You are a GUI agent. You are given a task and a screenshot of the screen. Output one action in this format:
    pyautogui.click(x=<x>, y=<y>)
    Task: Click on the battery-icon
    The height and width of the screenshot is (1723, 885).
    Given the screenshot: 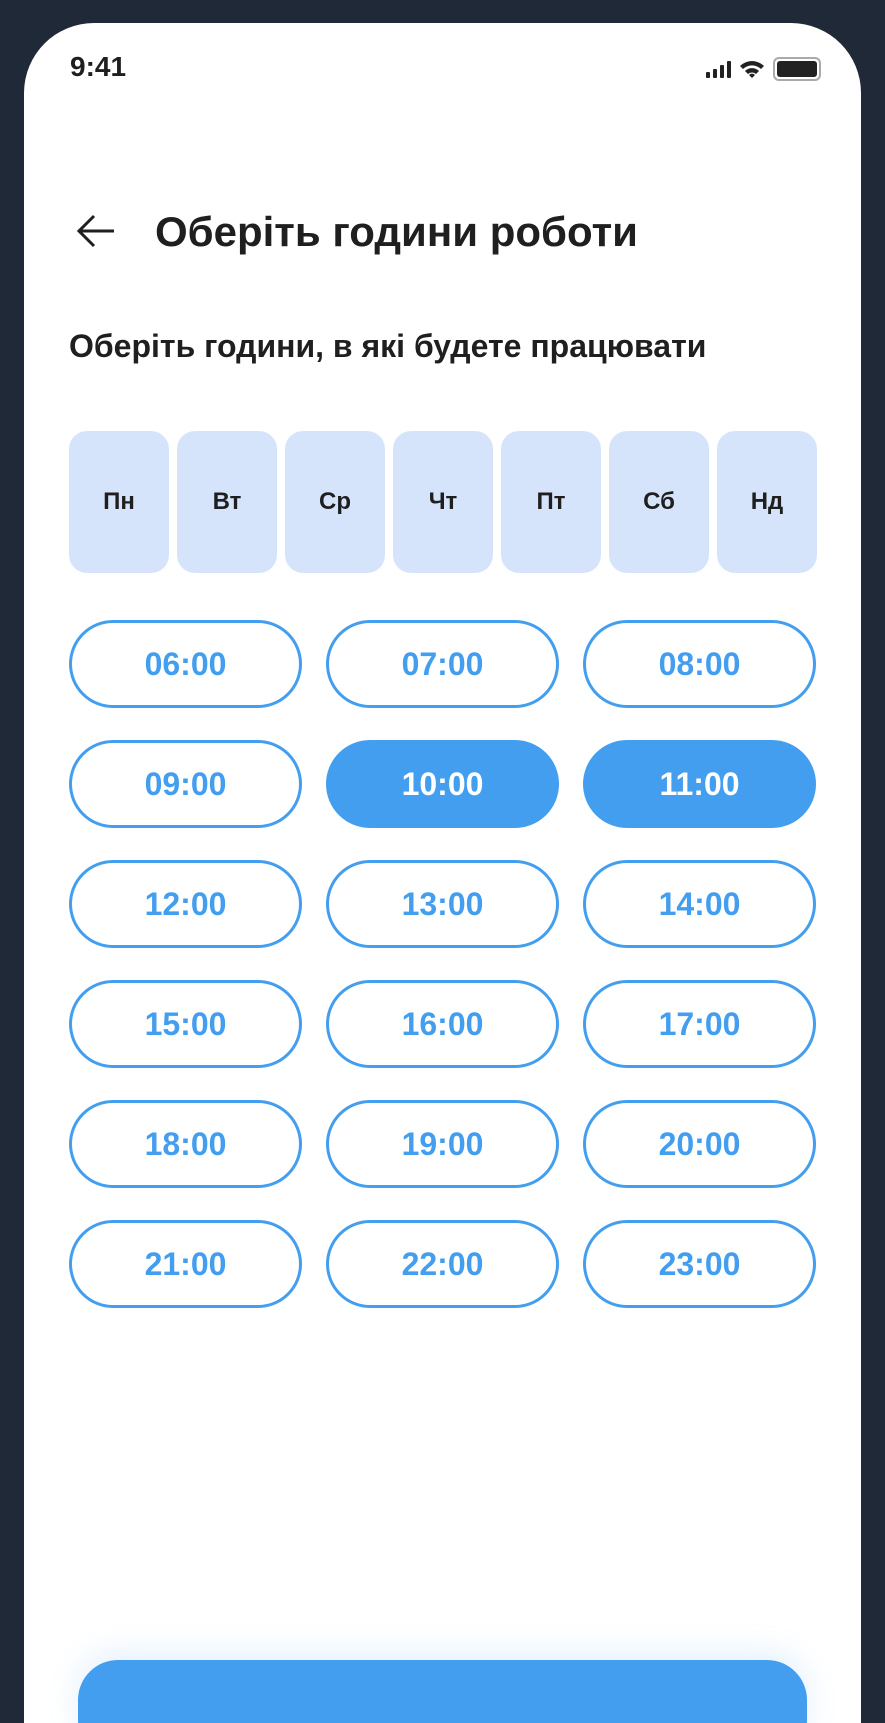 What is the action you would take?
    pyautogui.click(x=797, y=69)
    